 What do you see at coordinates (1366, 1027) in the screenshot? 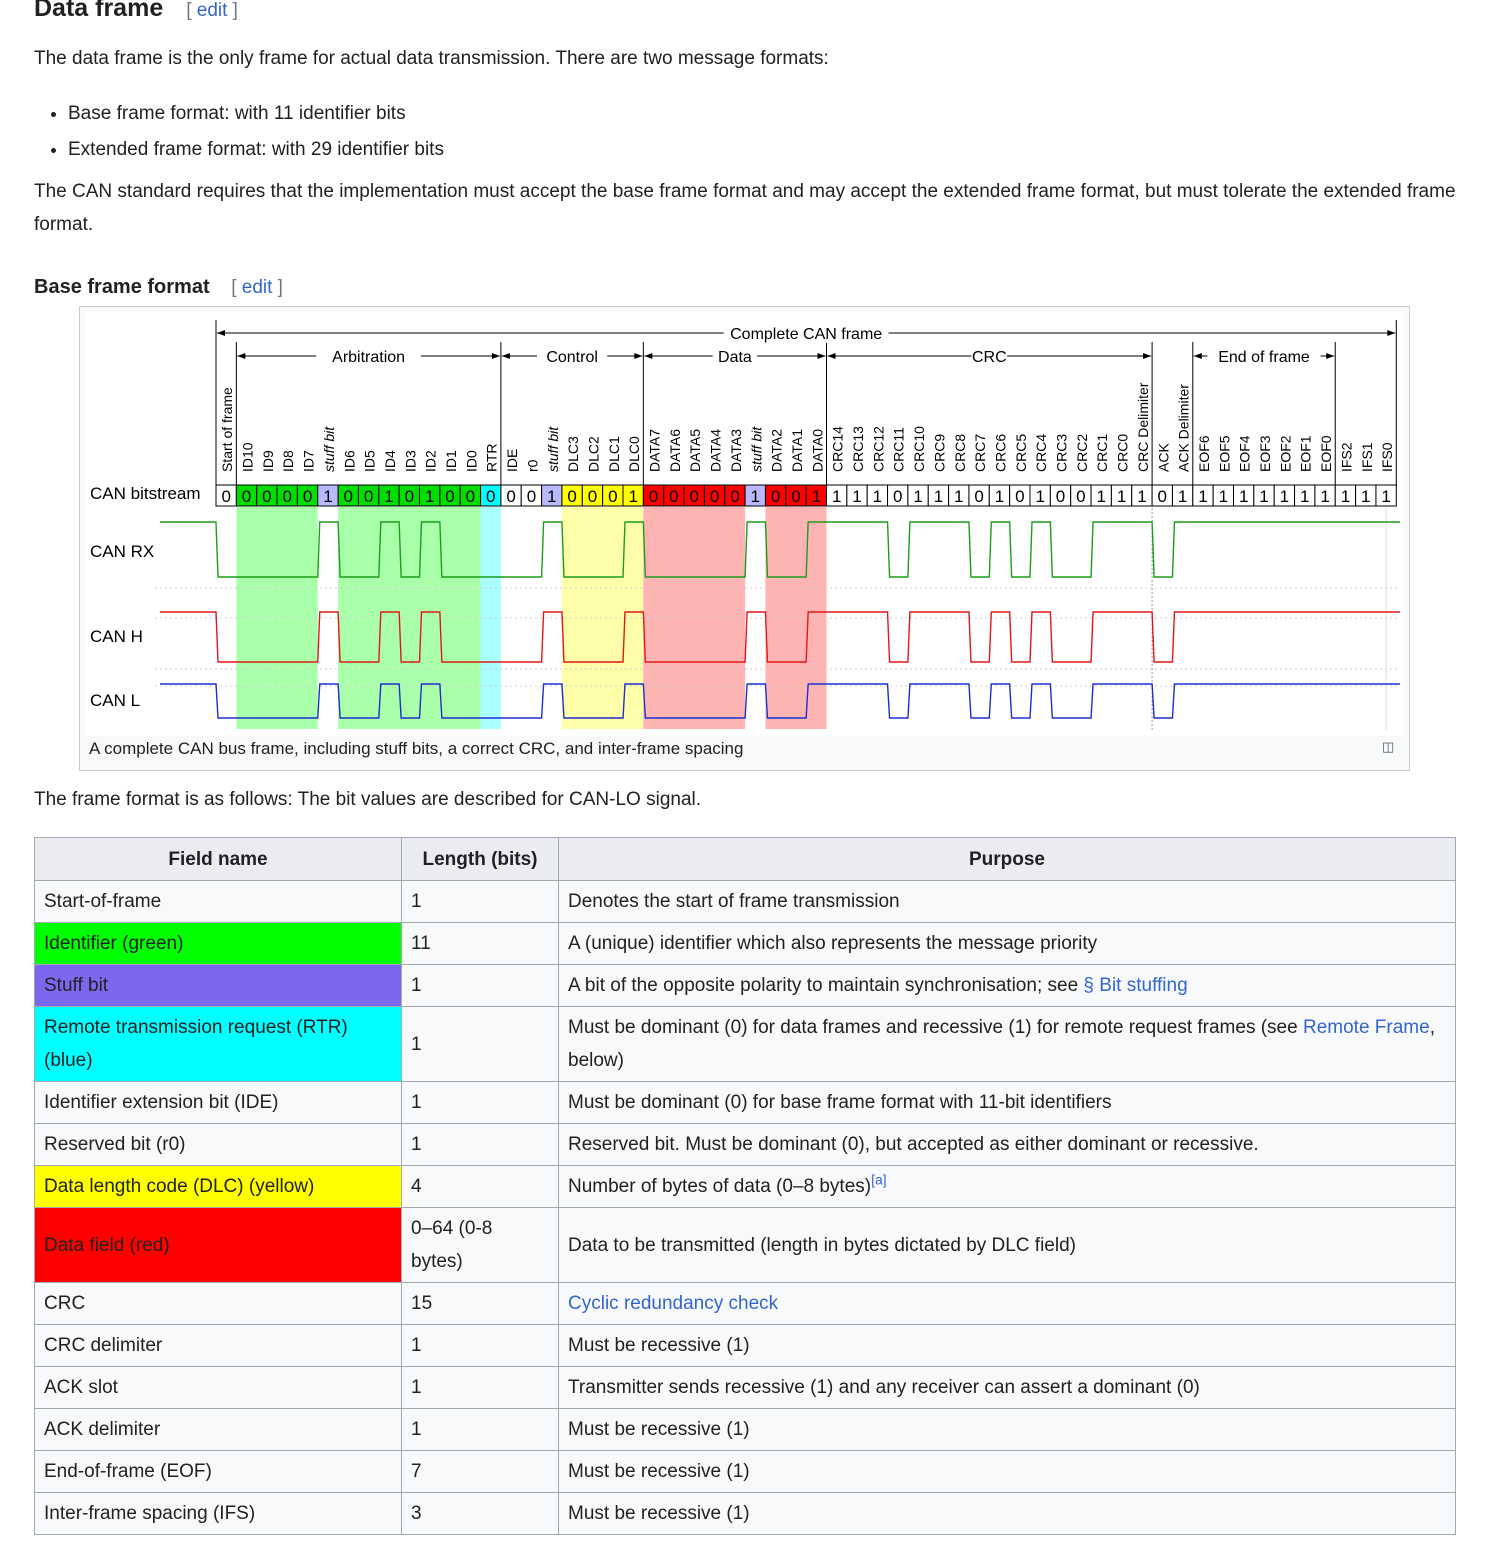
I see `purpose-link: Remote Frame` at bounding box center [1366, 1027].